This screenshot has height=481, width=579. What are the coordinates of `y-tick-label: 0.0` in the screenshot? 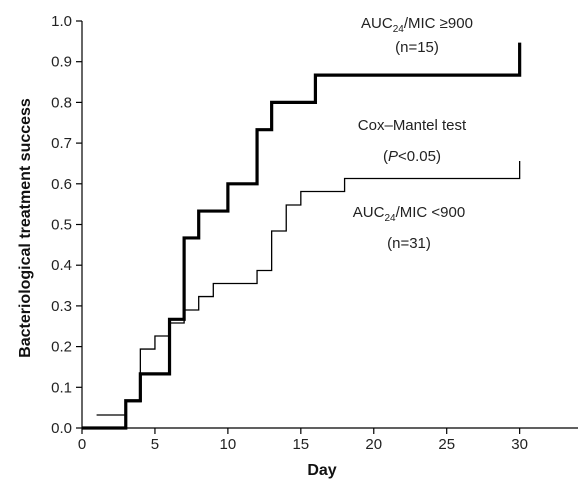 It's located at (61, 428).